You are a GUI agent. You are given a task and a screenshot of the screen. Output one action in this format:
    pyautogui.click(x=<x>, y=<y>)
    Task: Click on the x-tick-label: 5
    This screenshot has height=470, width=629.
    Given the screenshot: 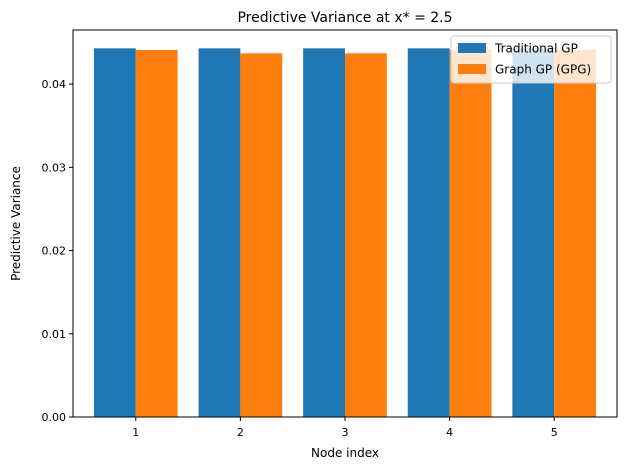 What is the action you would take?
    pyautogui.click(x=554, y=432)
    